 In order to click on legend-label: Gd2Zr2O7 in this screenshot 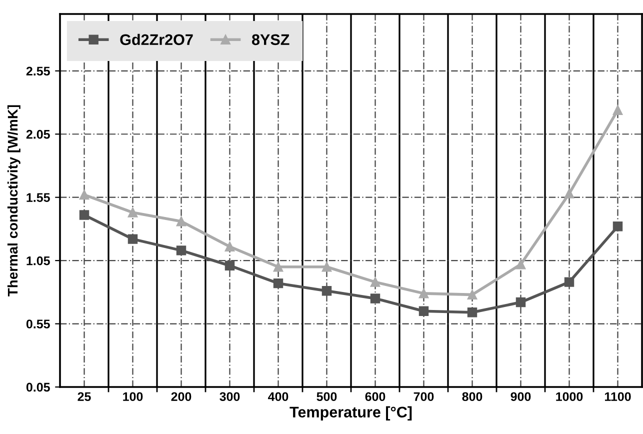, I will do `click(156, 40)`.